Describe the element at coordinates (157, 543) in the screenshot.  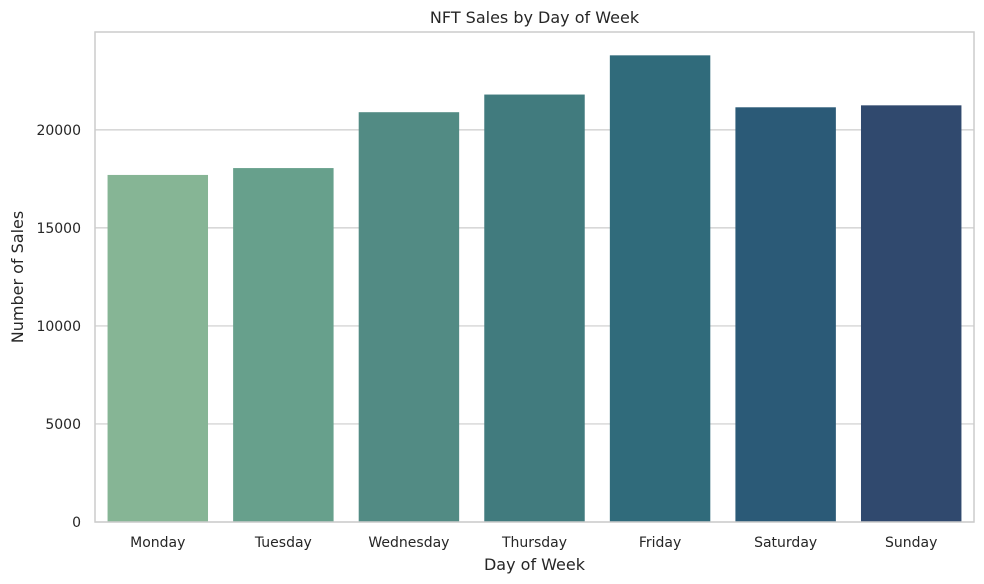
I see `x-tick-label: Monday` at that location.